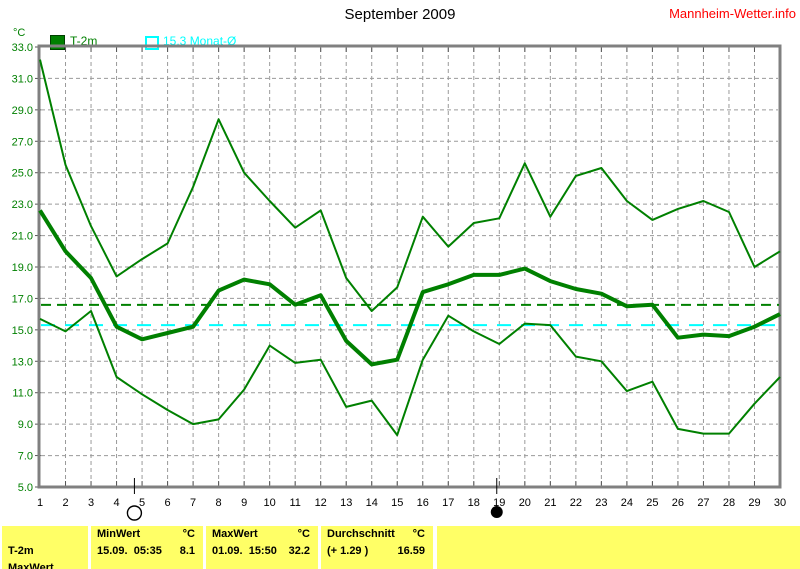  Describe the element at coordinates (703, 503) in the screenshot. I see `svg-text: 27` at that location.